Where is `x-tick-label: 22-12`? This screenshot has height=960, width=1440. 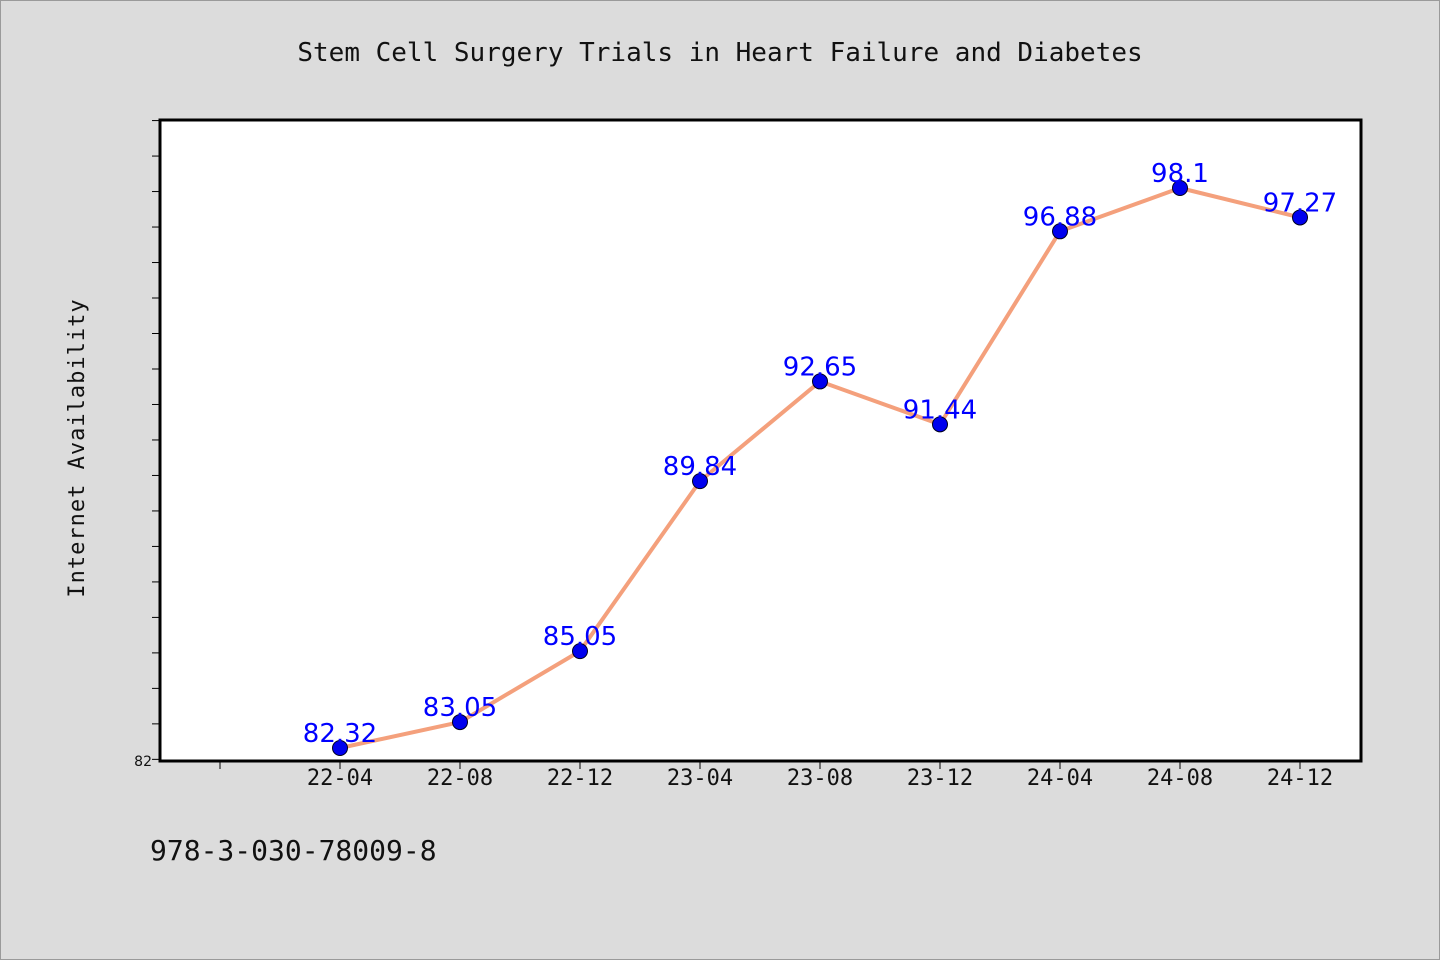 x-tick-label: 22-12 is located at coordinates (580, 778).